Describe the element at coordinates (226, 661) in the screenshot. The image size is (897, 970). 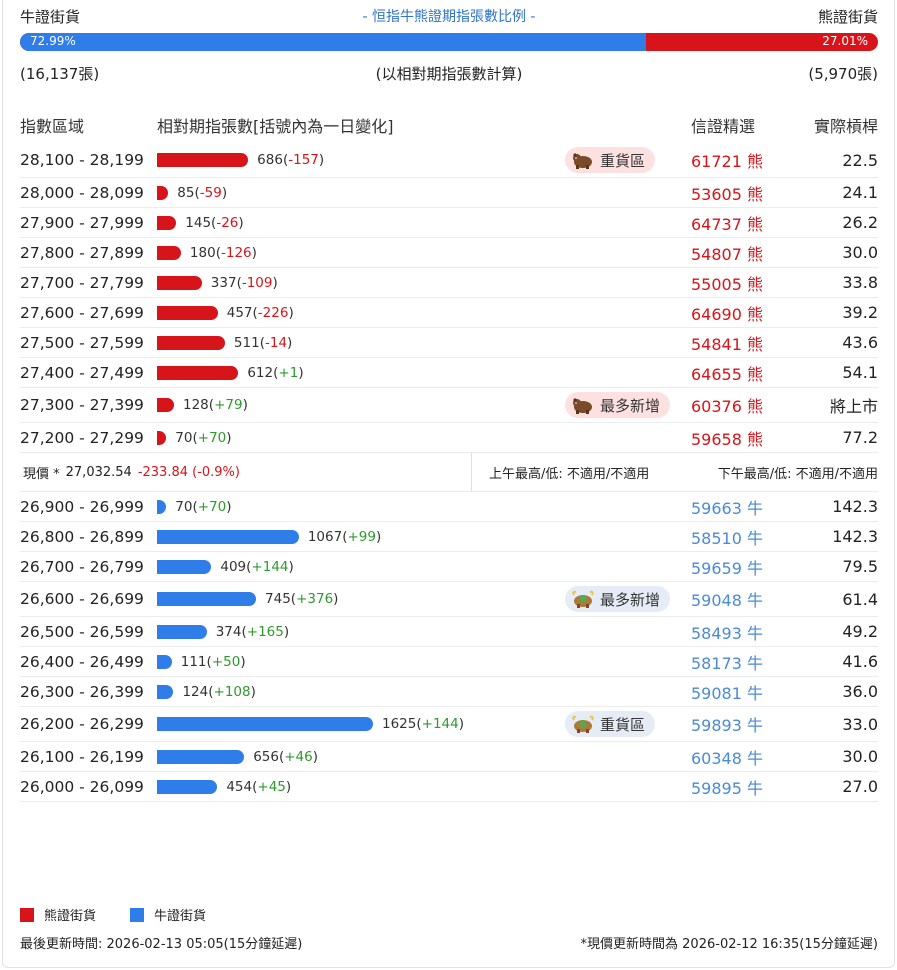
I see `qty-change: +50` at that location.